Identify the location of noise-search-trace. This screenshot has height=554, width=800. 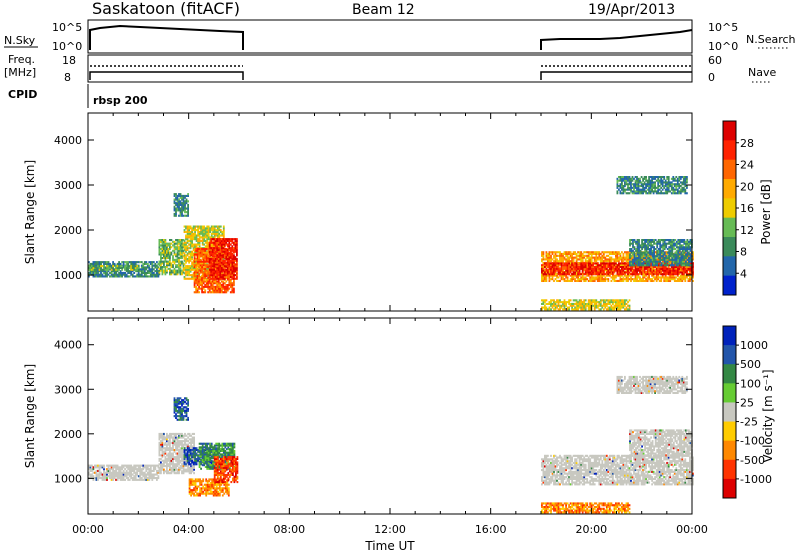
(616, 39).